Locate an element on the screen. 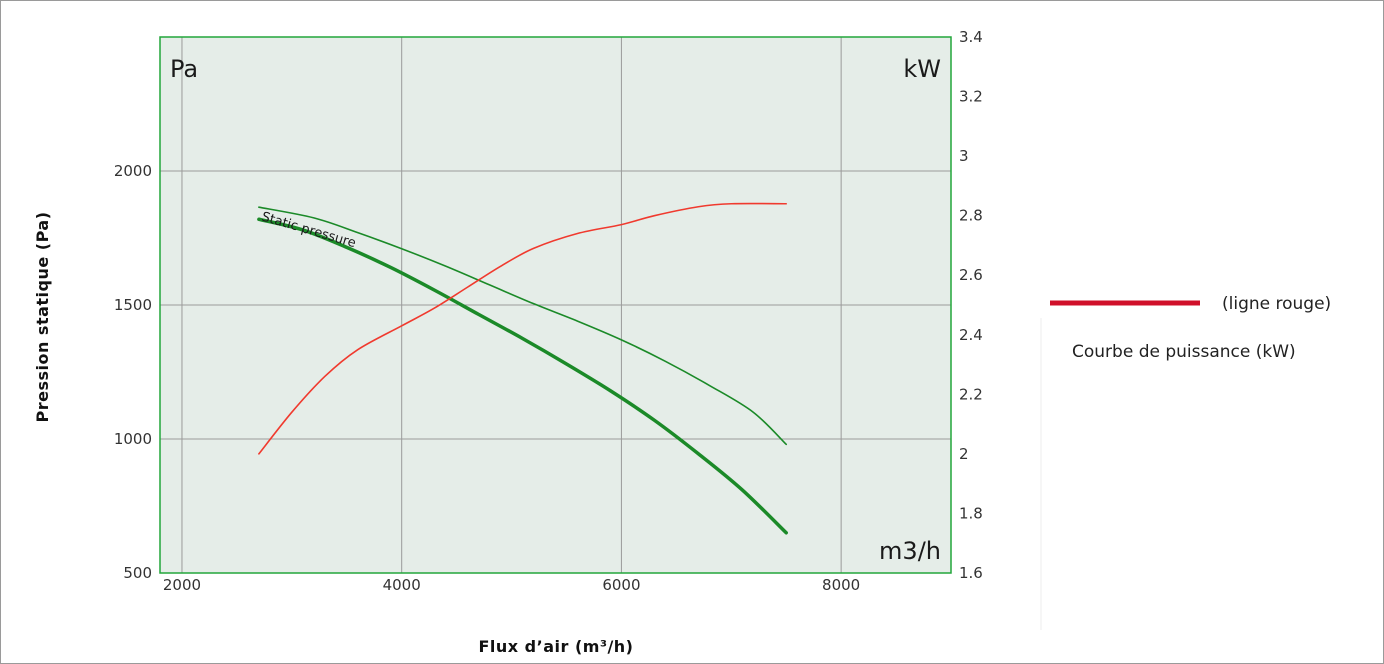 The height and width of the screenshot is (664, 1384). y2-tick-label: 2.6 is located at coordinates (971, 275).